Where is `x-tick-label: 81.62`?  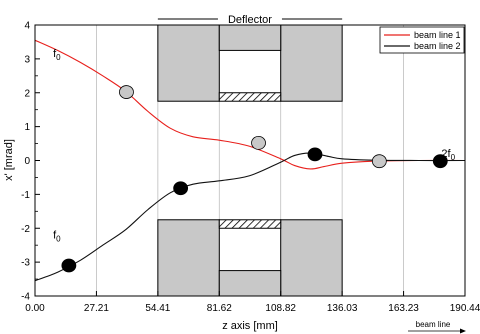
x-tick-label: 81.62 is located at coordinates (219, 308).